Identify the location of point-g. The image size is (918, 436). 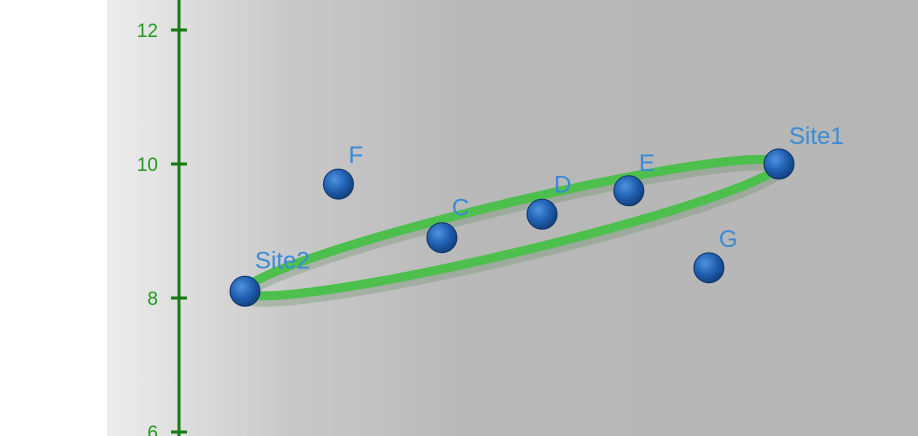
(709, 268).